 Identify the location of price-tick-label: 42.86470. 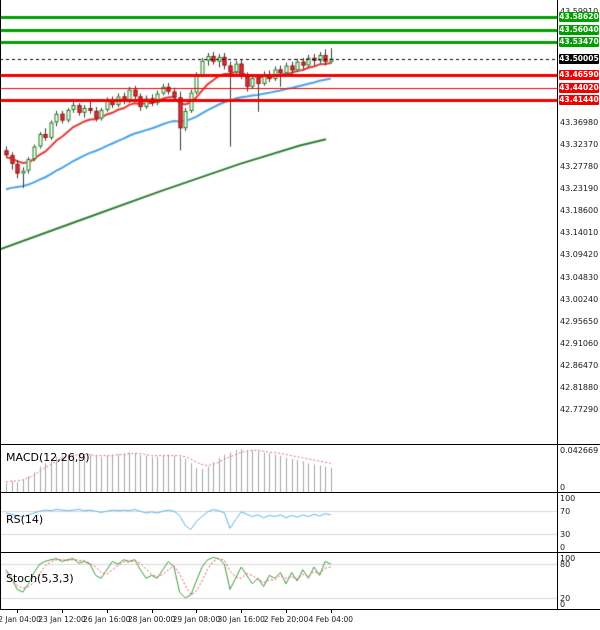
(579, 366).